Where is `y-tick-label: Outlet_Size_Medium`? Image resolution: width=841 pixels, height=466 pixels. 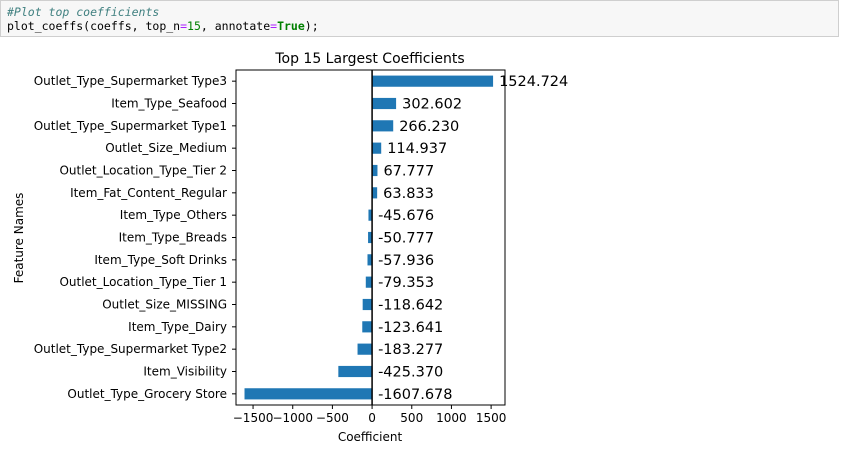
y-tick-label: Outlet_Size_Medium is located at coordinates (166, 148).